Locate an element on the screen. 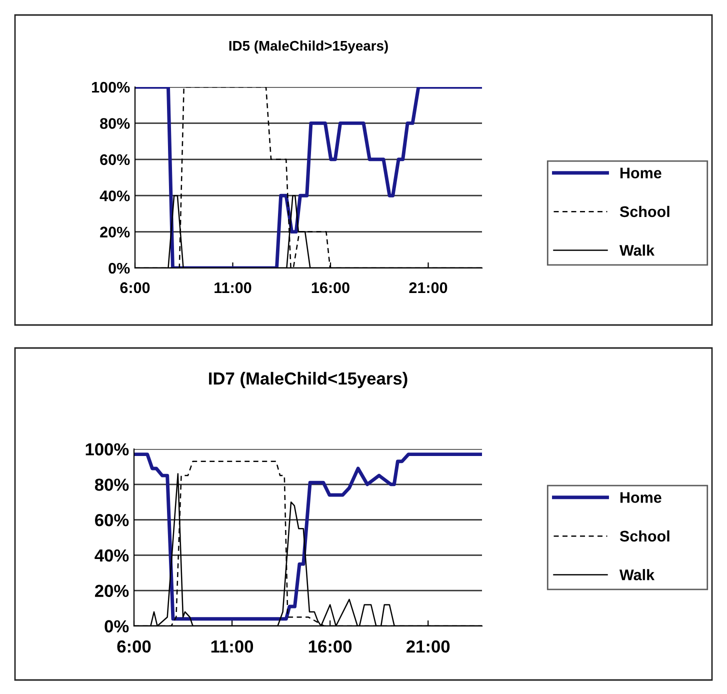 This screenshot has height=694, width=727. line-series is located at coordinates (308, 177).